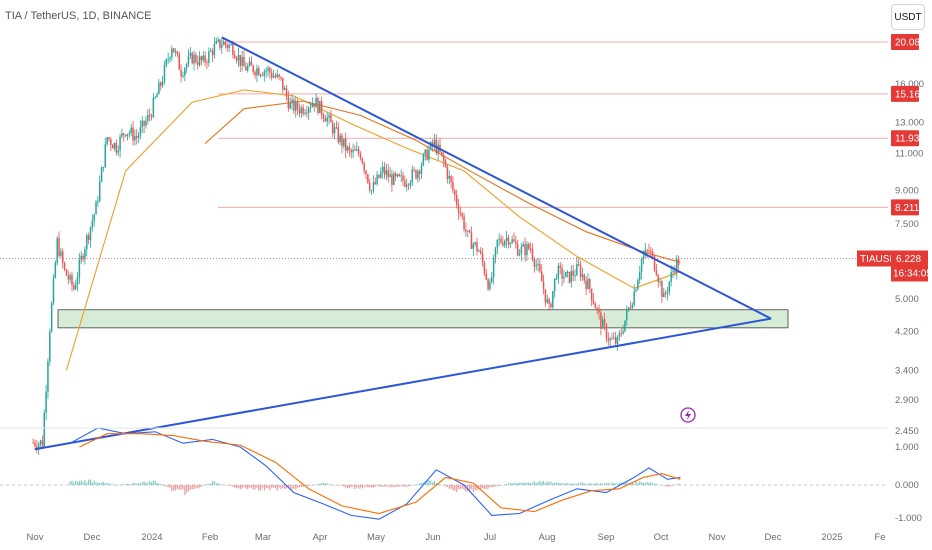 Image resolution: width=932 pixels, height=550 pixels. Describe the element at coordinates (905, 207) in the screenshot. I see `level-badge` at that location.